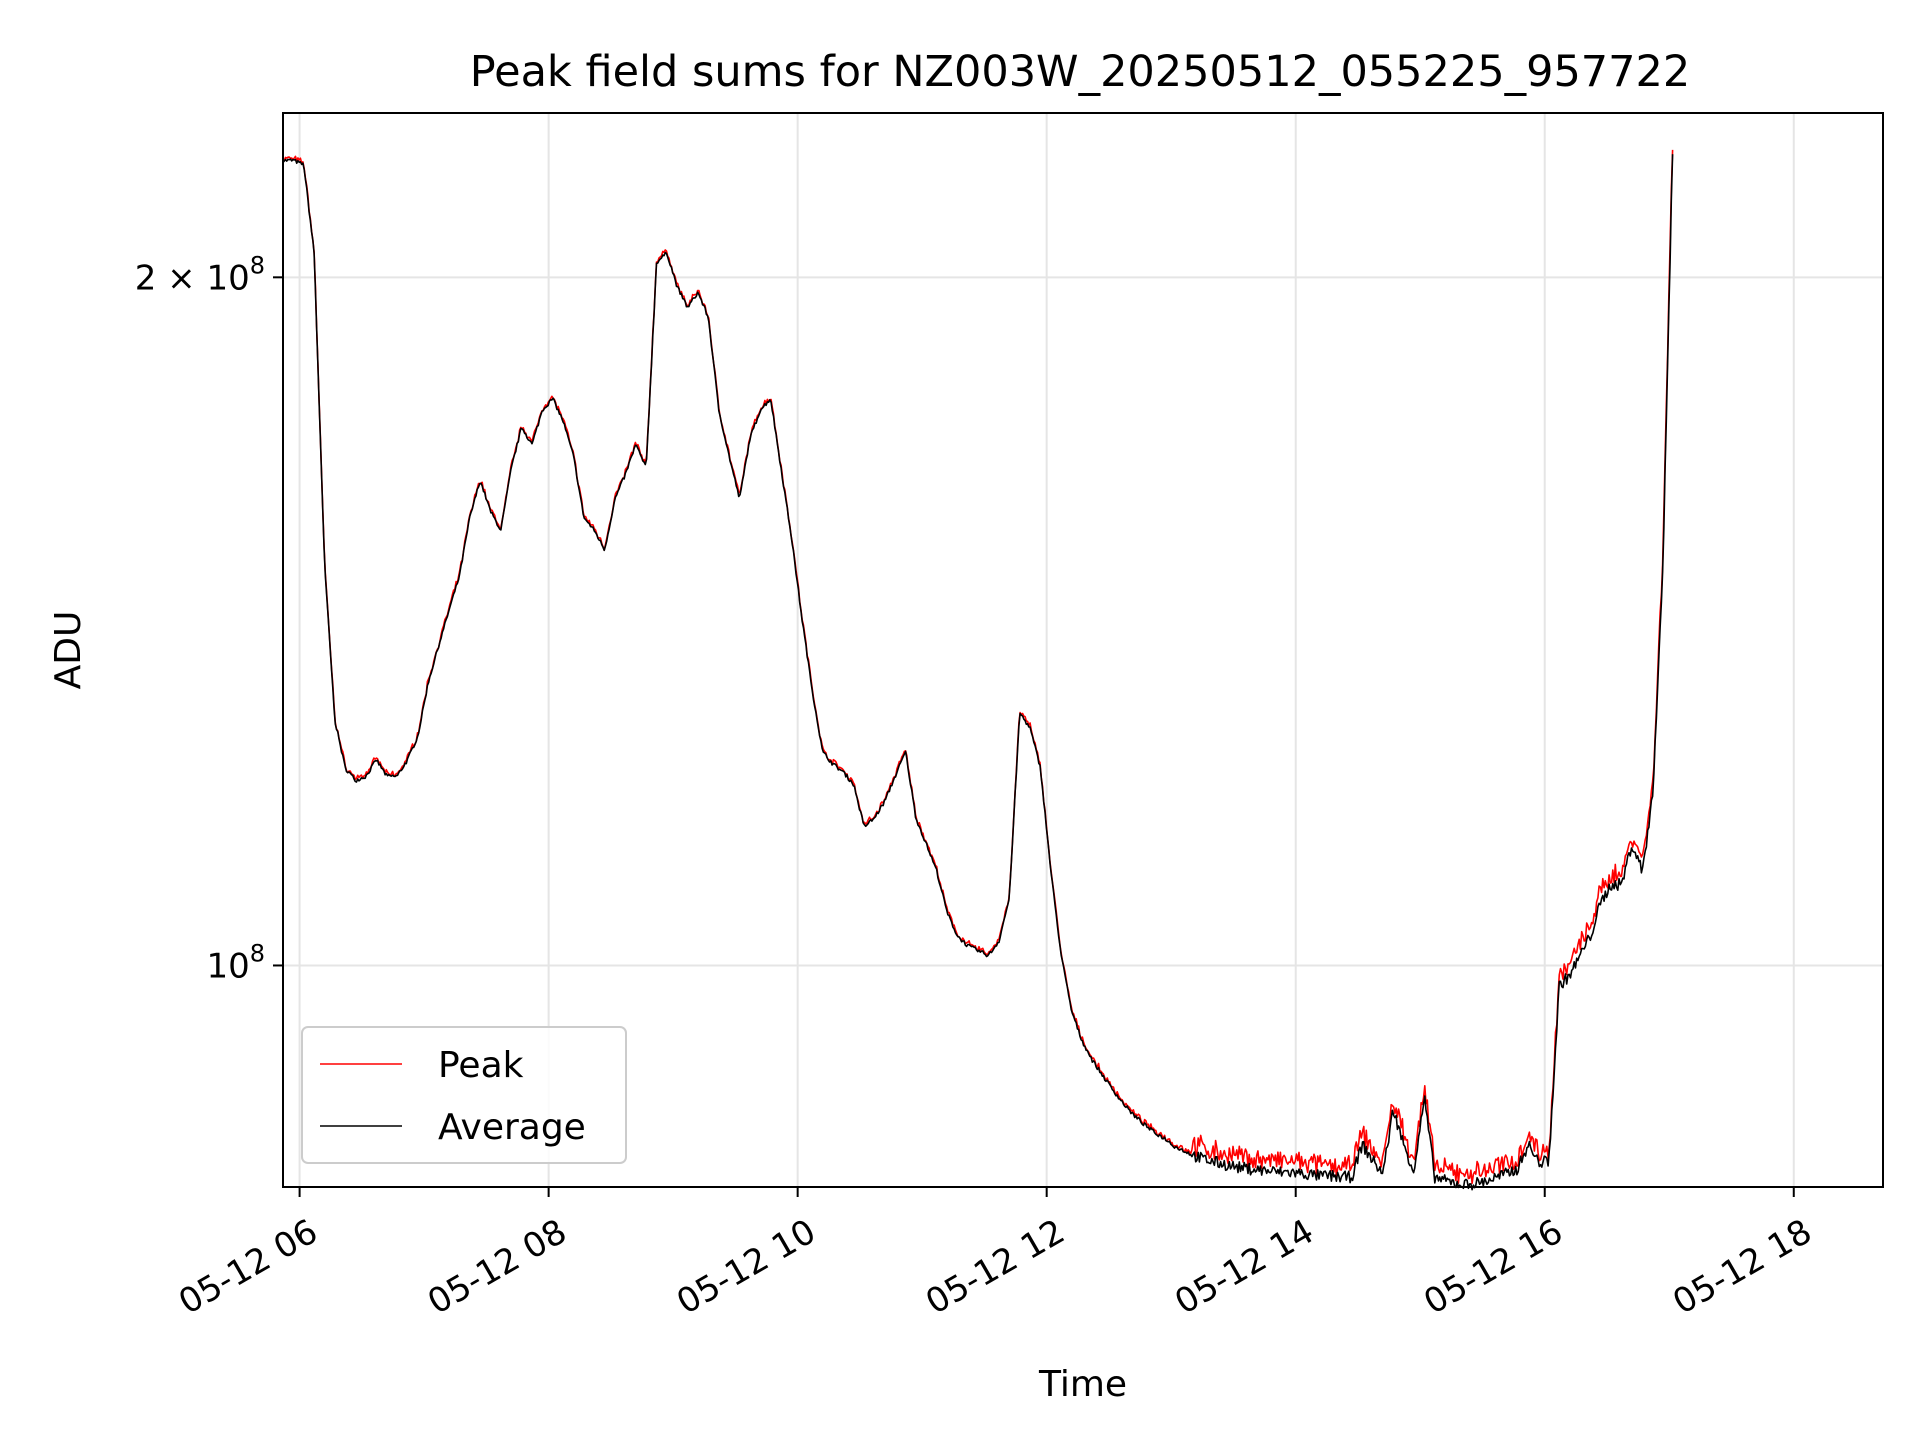 The height and width of the screenshot is (1440, 1920). Describe the element at coordinates (481, 1065) in the screenshot. I see `legend-label-peak: Peak` at that location.